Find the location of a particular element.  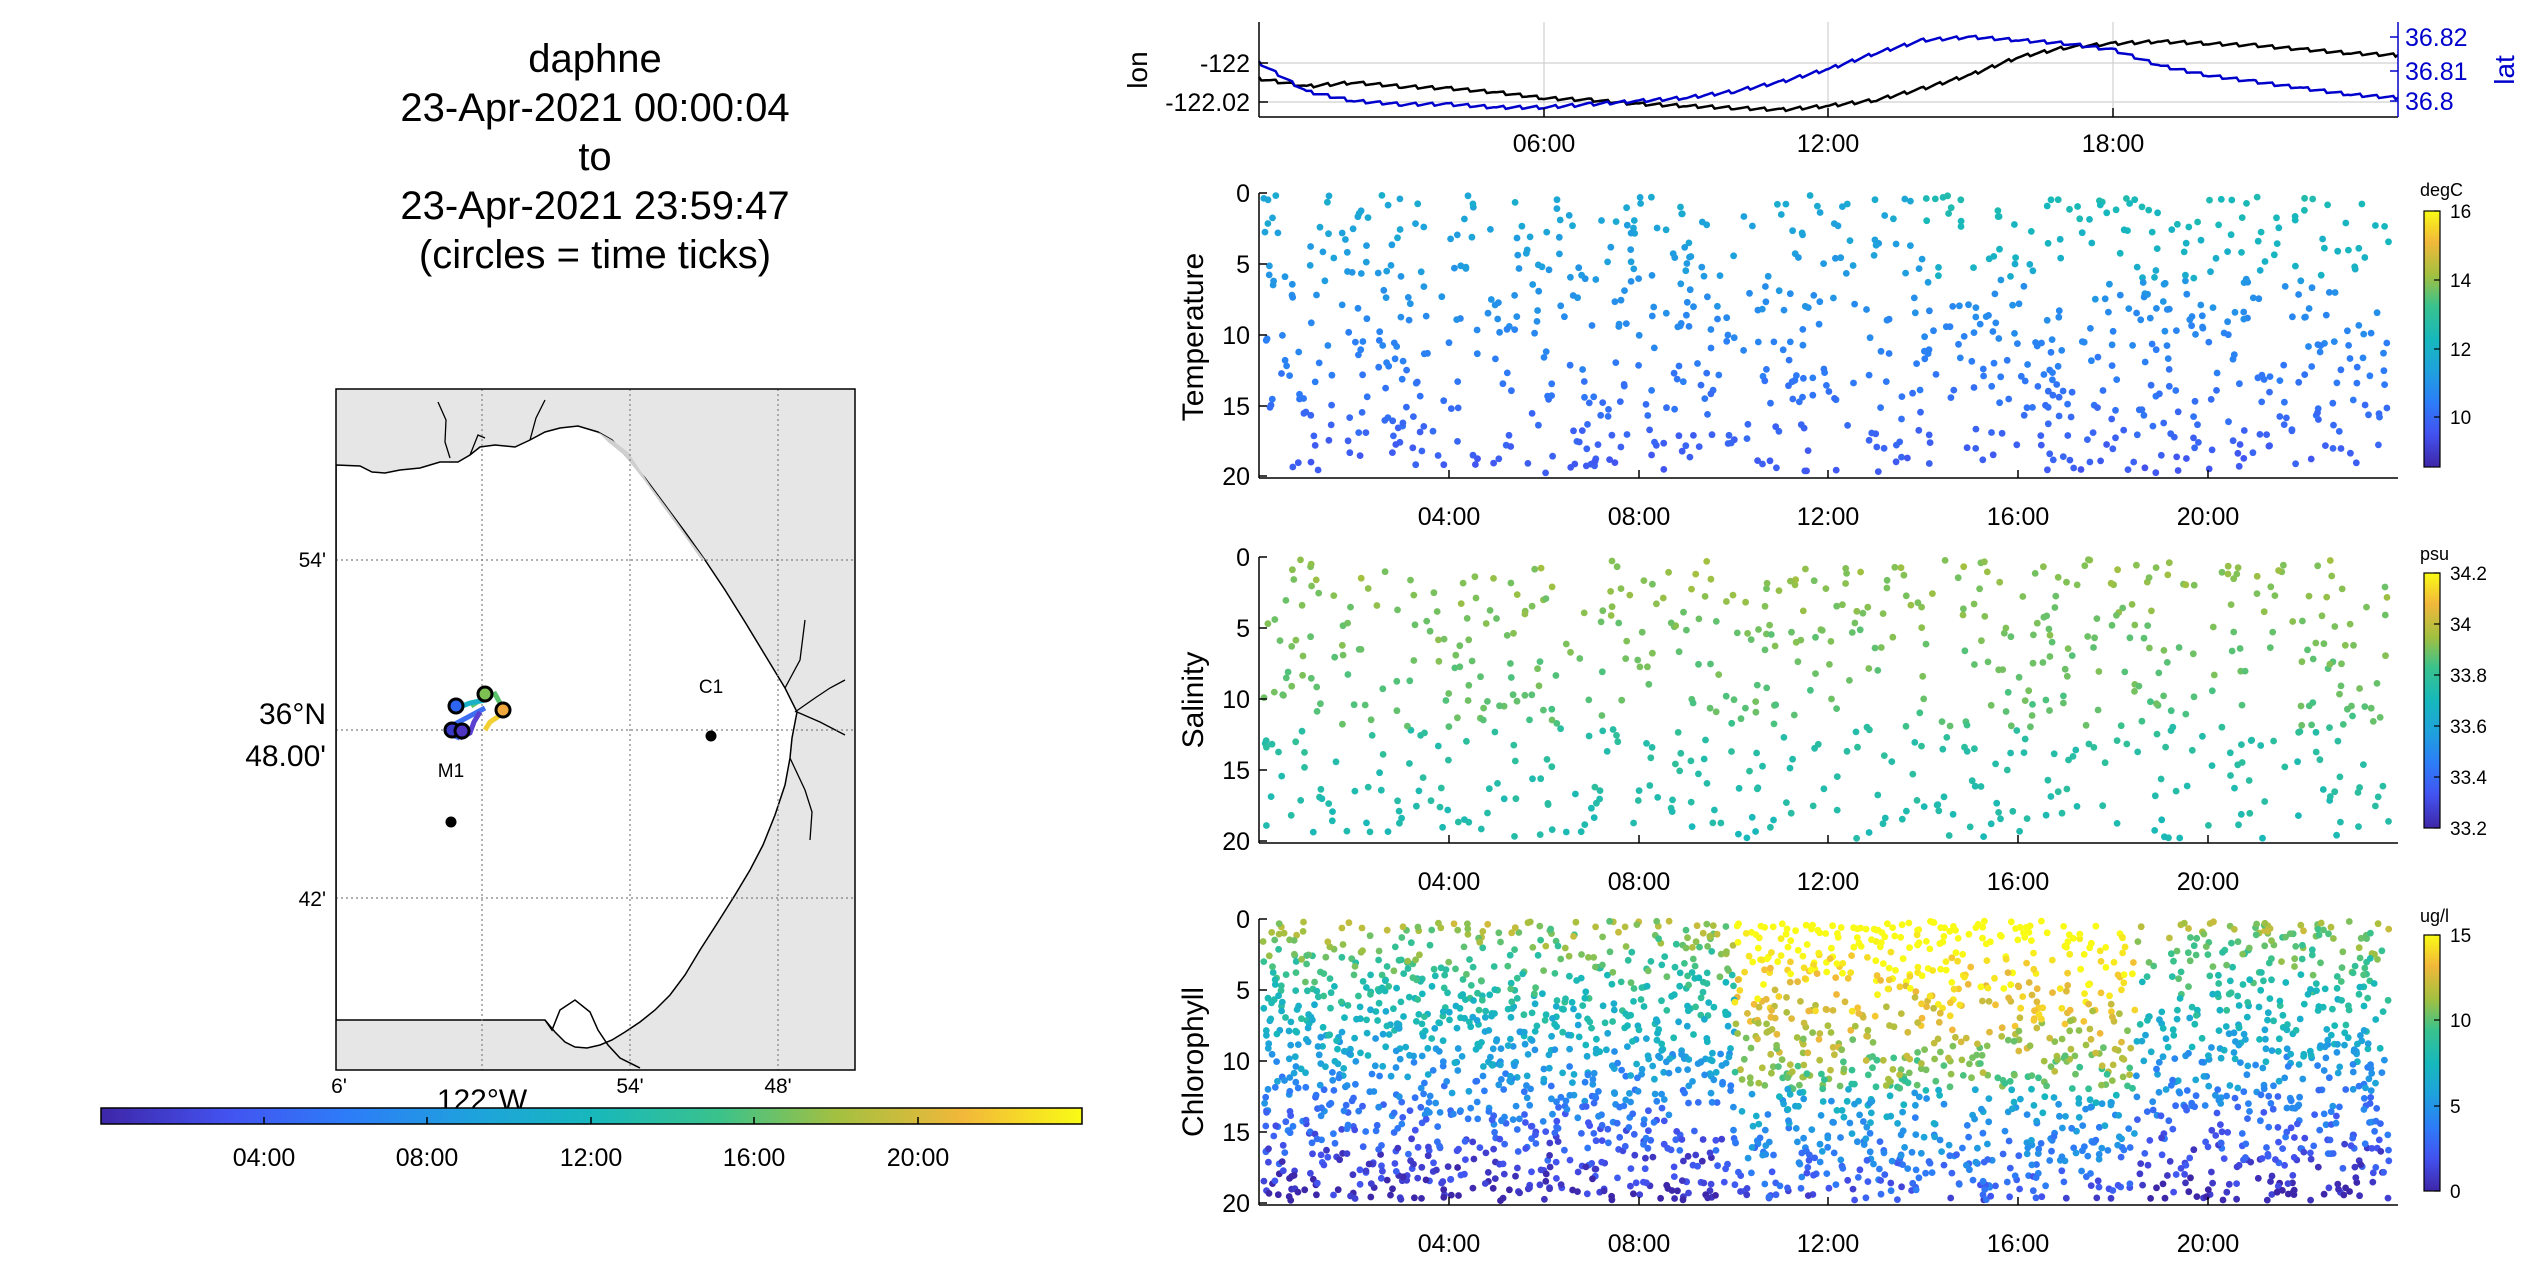

lat-label-54: 54' is located at coordinates (312, 560).